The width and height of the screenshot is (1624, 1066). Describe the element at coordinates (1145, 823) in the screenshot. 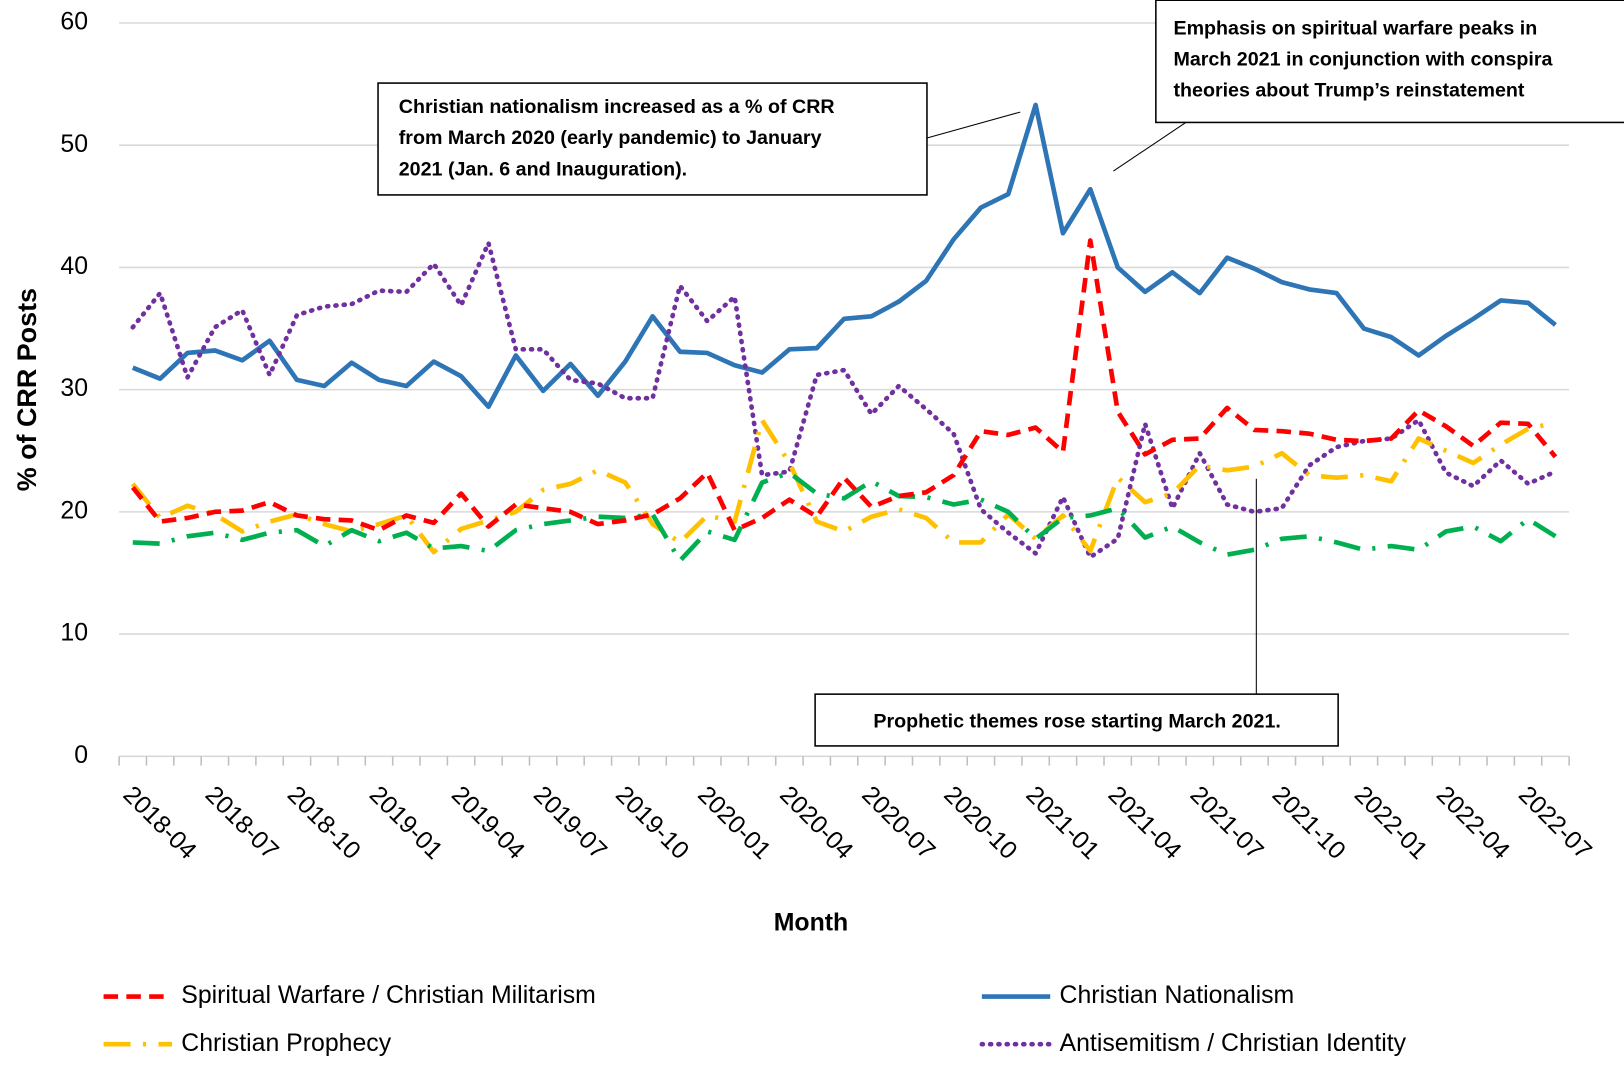

I see `x-tick-label: 2021-04` at that location.